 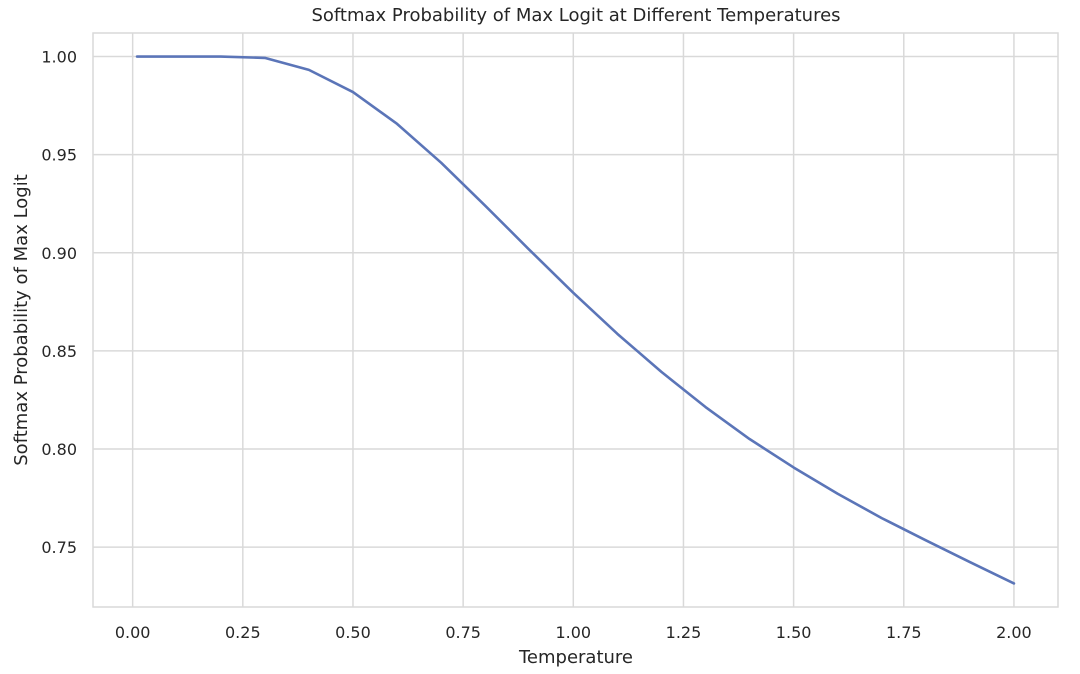 What do you see at coordinates (353, 632) in the screenshot?
I see `x-tick-label: 0.50` at bounding box center [353, 632].